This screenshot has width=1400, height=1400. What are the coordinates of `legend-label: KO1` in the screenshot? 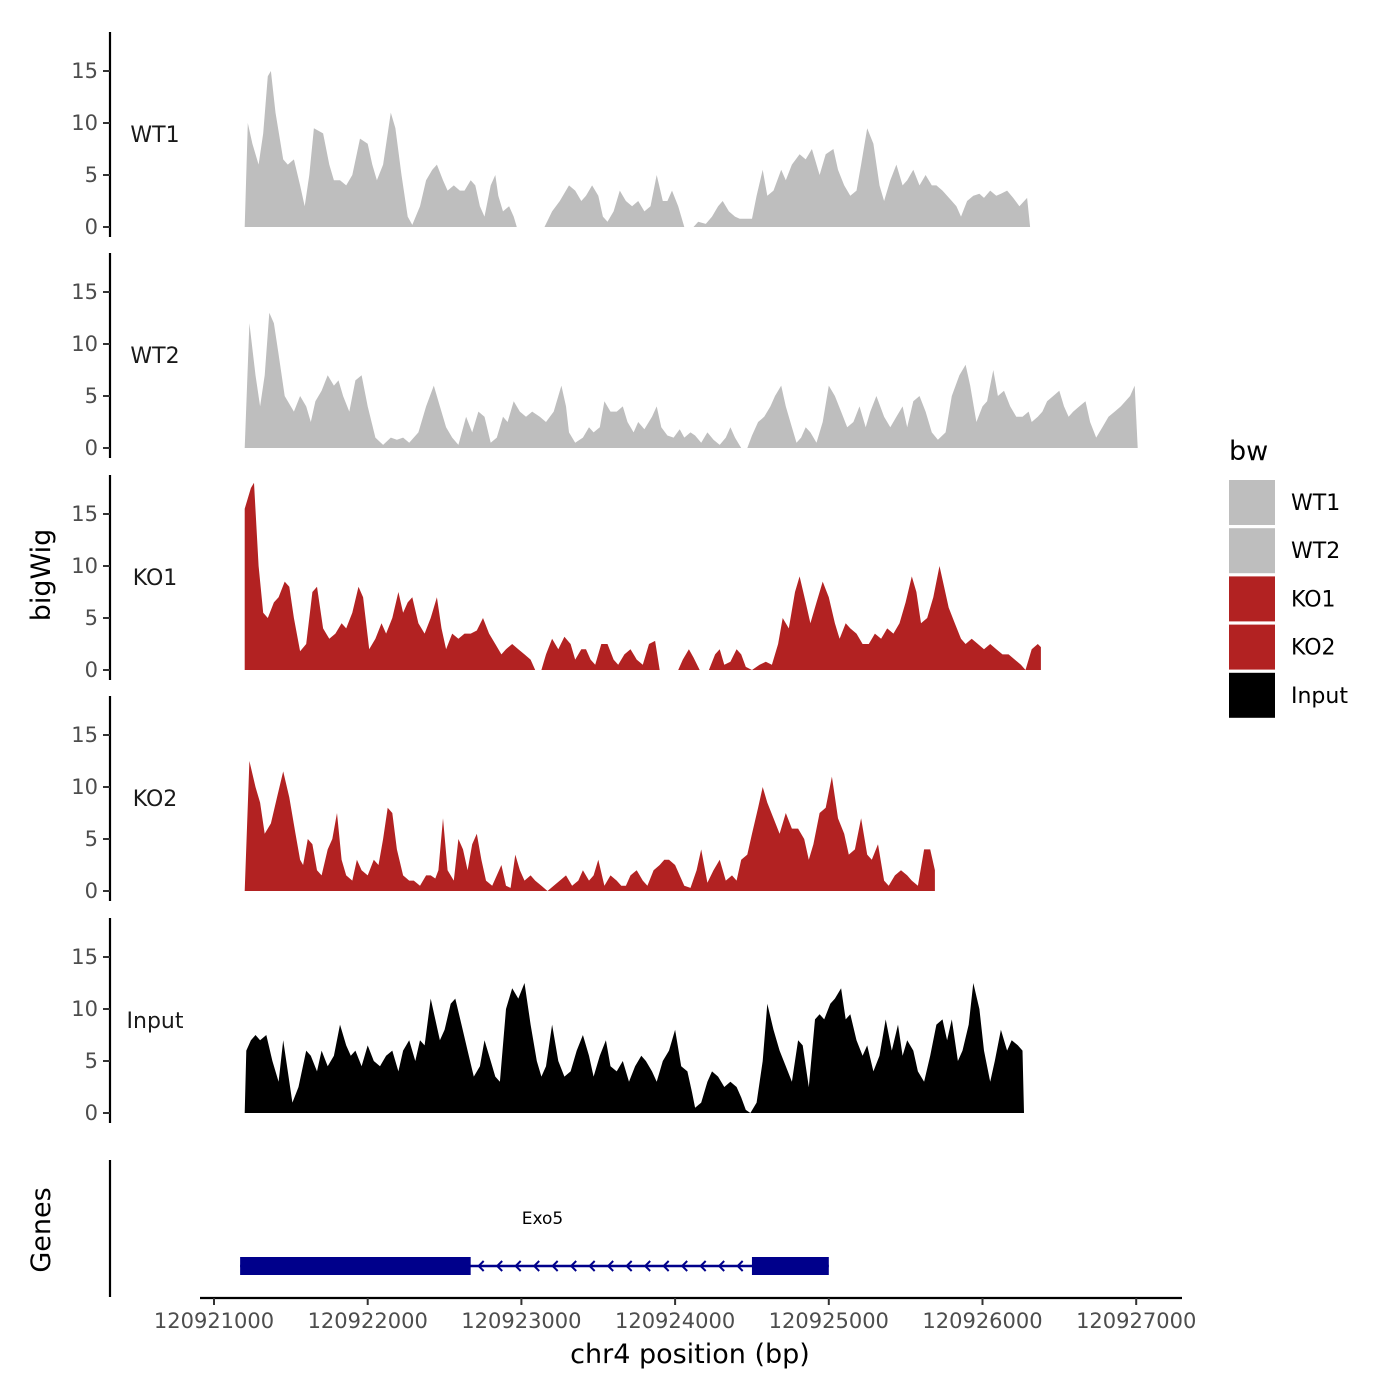 It's located at (1313, 599).